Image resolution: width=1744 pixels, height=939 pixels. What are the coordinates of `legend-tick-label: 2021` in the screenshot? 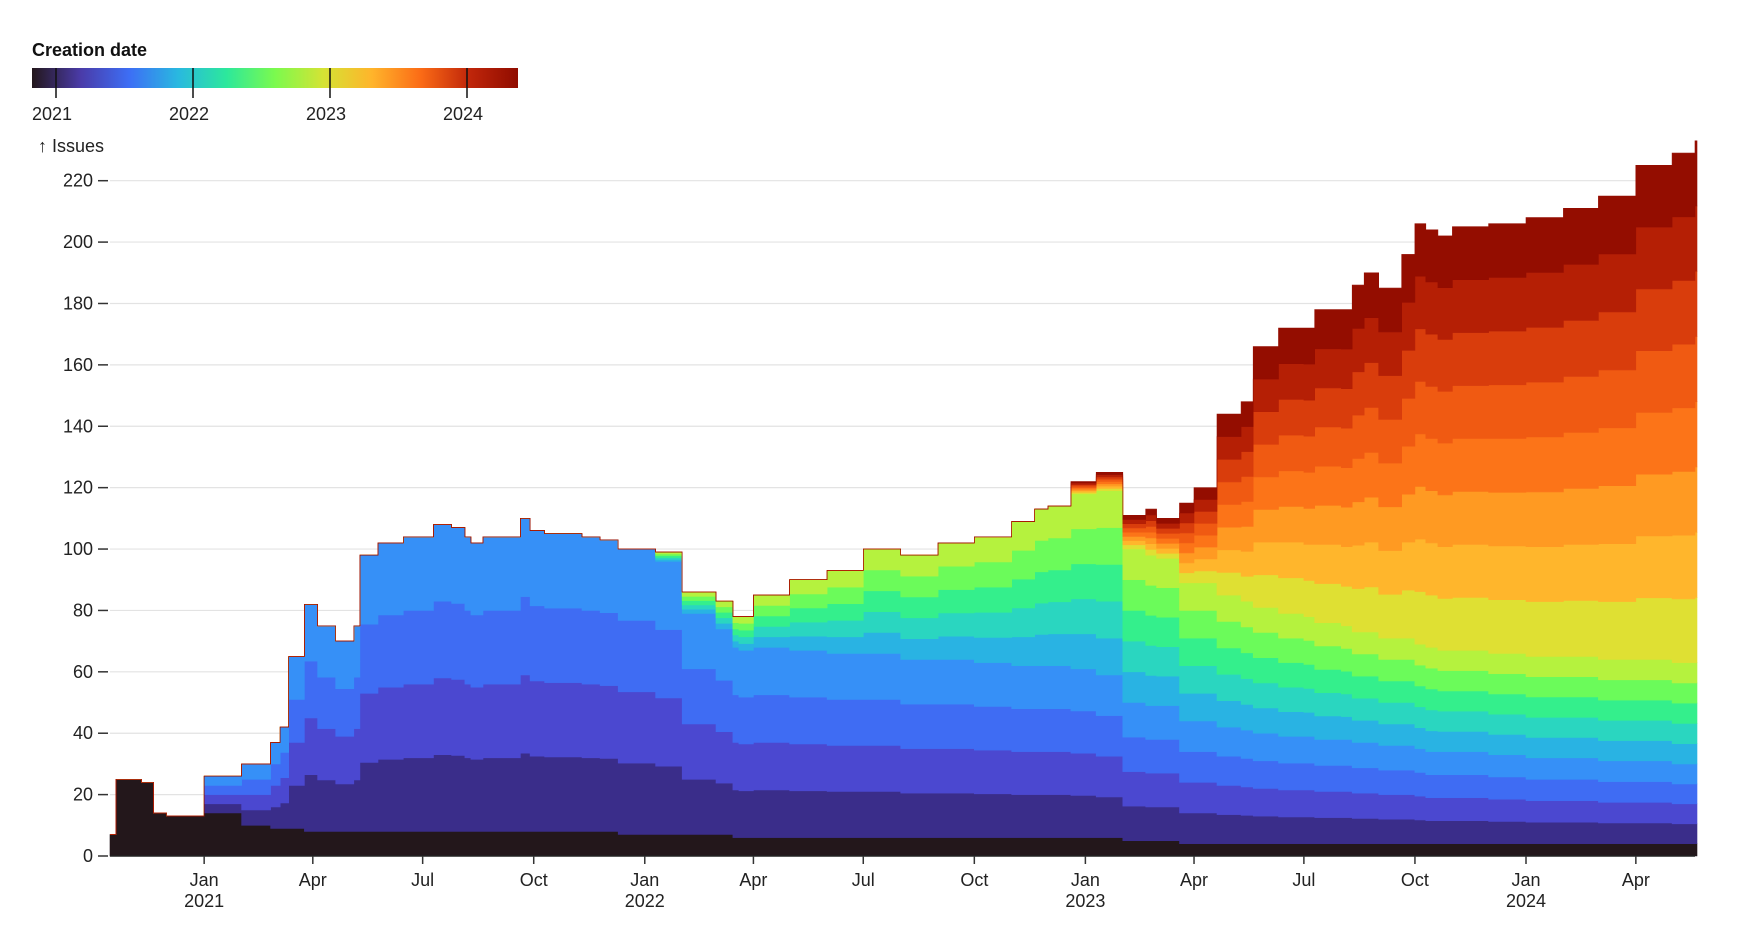 It's located at (52, 114).